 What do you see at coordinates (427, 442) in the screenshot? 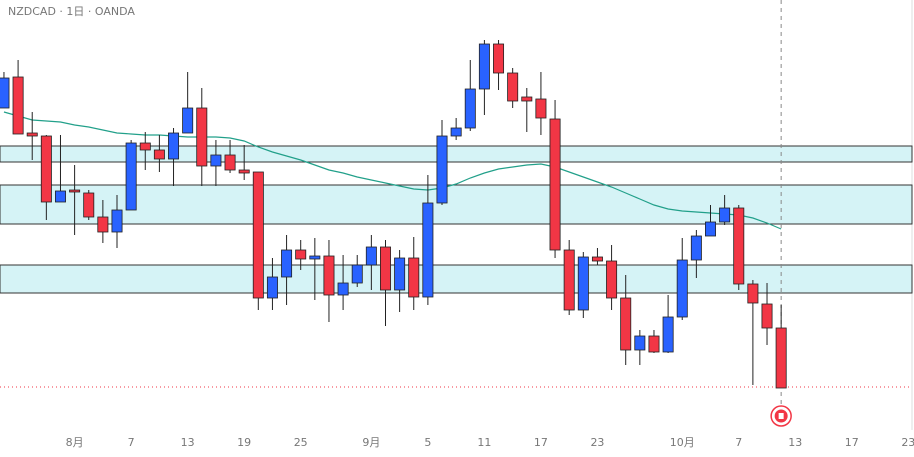
I see `x-tick-label: 5` at bounding box center [427, 442].